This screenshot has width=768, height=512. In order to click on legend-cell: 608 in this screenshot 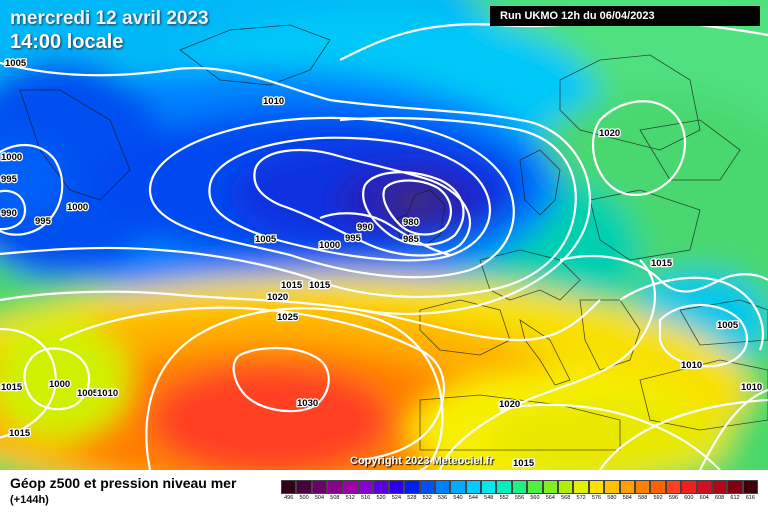, I will do `click(719, 491)`.